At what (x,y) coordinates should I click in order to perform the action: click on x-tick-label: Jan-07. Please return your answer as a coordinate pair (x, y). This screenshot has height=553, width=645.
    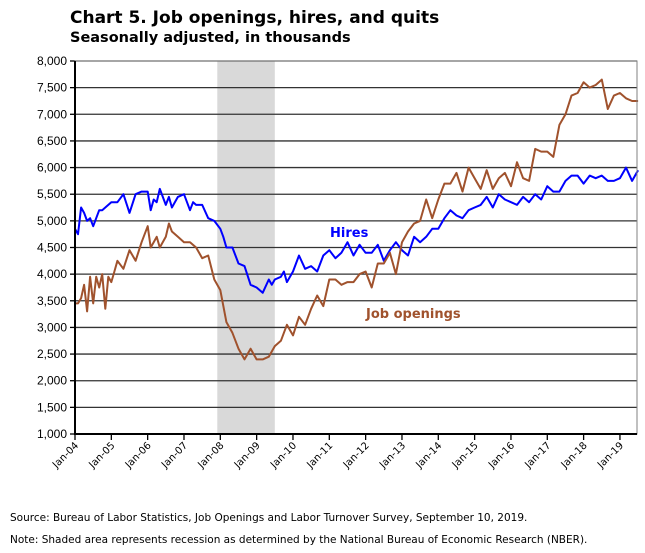
    Looking at the image, I should click on (174, 455).